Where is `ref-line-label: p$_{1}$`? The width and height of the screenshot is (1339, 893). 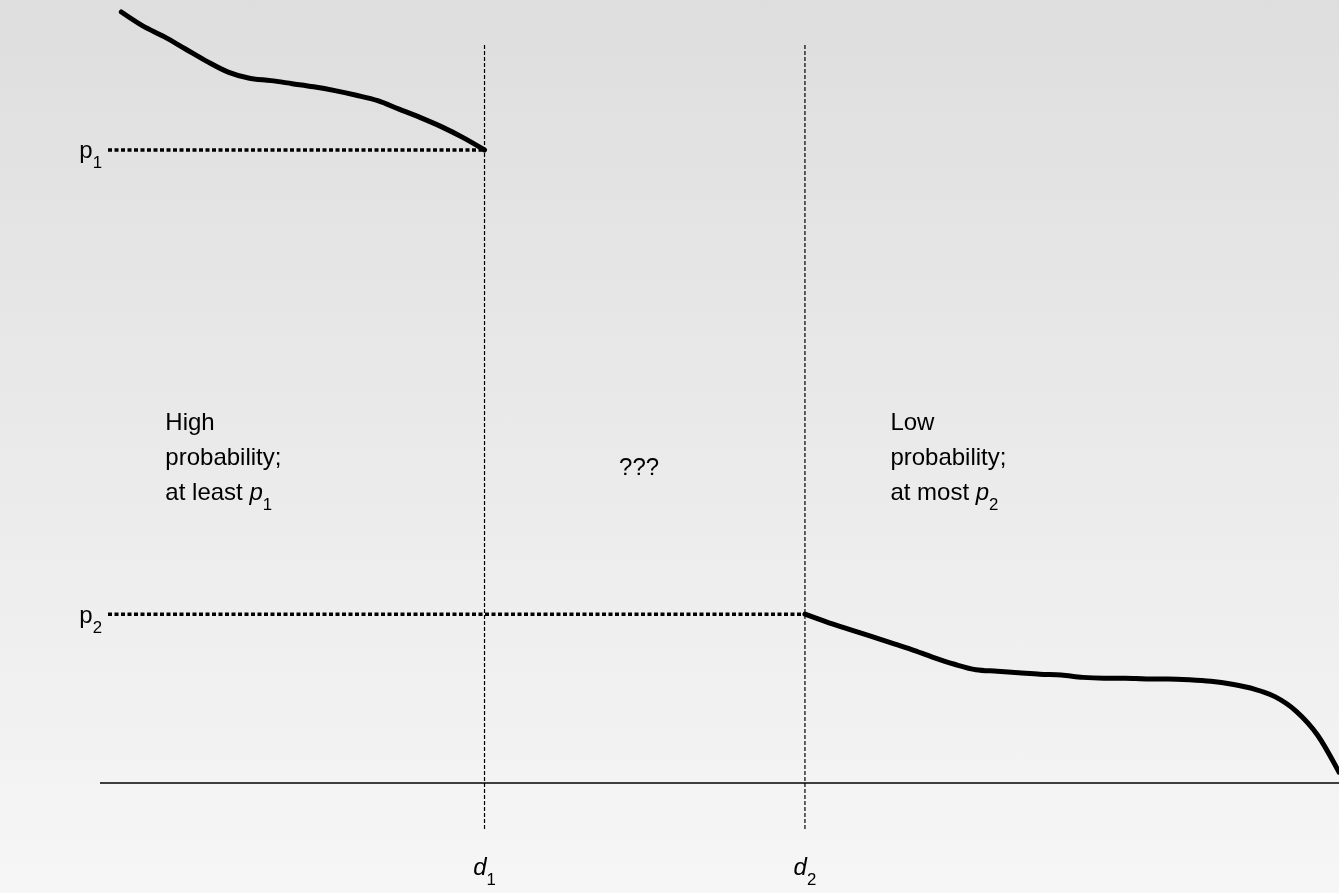 ref-line-label: p$_{1}$ is located at coordinates (90, 154).